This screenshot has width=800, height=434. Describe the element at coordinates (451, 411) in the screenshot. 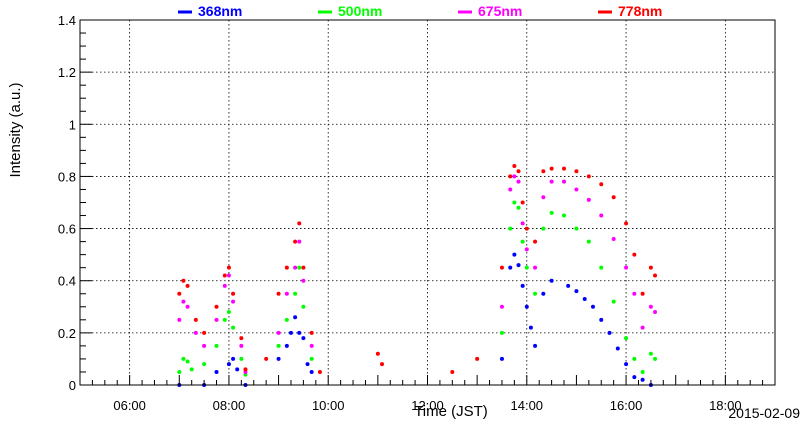

I see `x-axis-label: Time (JST)` at that location.